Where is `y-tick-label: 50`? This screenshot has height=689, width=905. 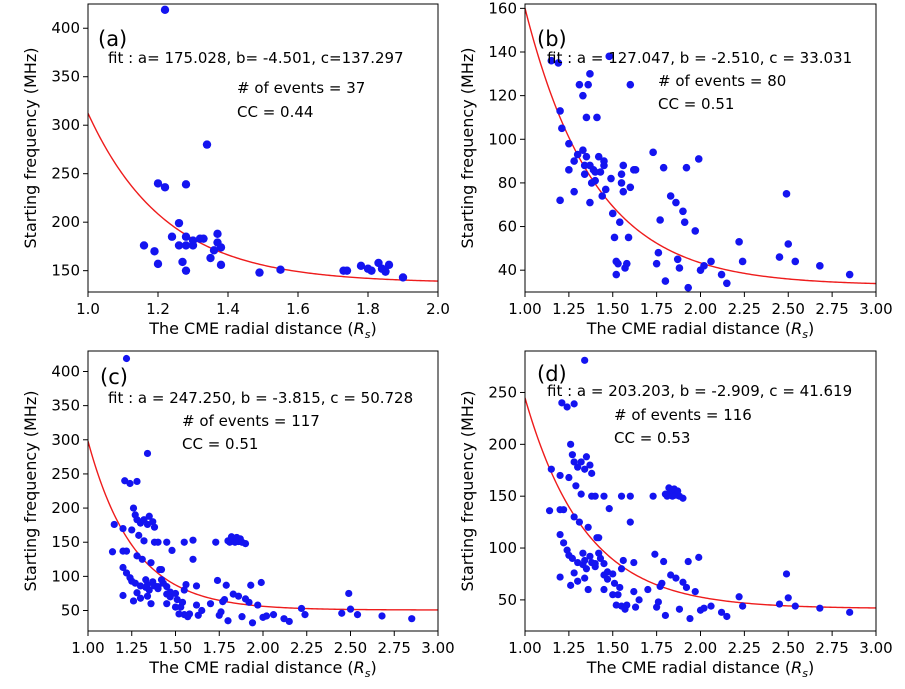
y-tick-label: 50 is located at coordinates (507, 600).